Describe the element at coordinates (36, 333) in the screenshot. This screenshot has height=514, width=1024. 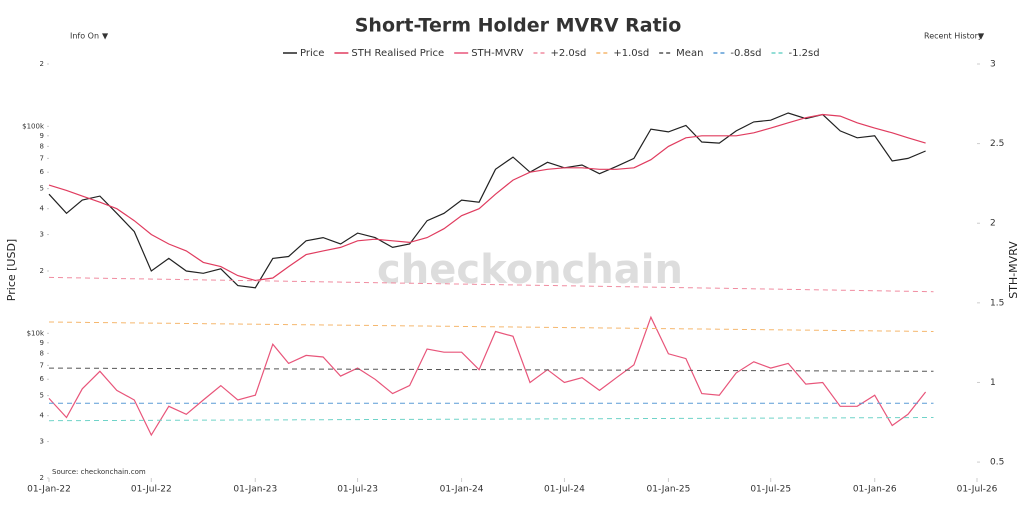
I see `y-tick-label: $10k` at that location.